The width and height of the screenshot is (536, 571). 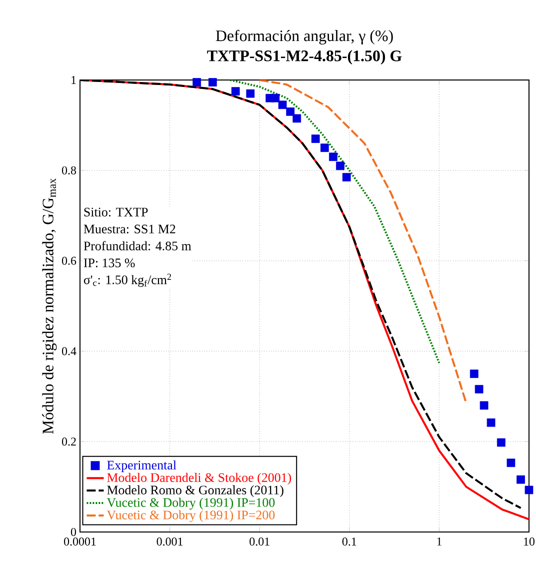 What do you see at coordinates (69, 260) in the screenshot?
I see `y-tick-label: 0.6` at bounding box center [69, 260].